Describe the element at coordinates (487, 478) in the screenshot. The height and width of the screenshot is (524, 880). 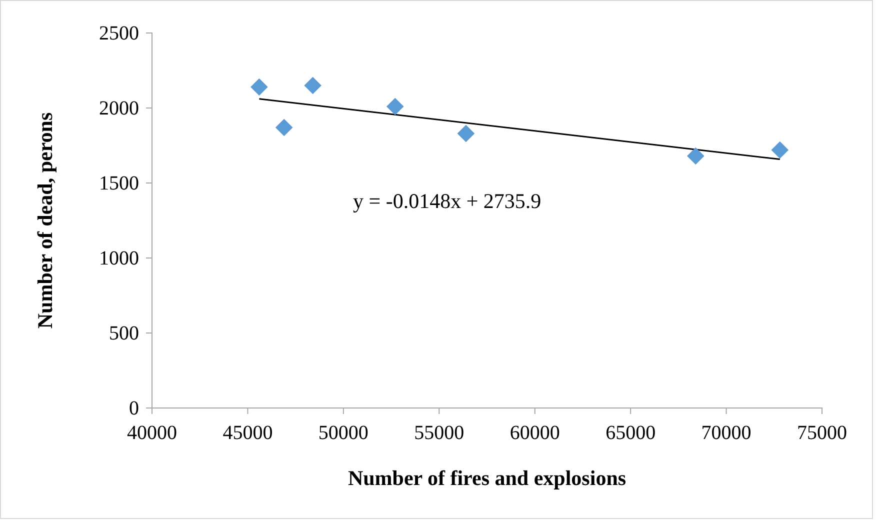
I see `x-axis-title: Number of fires and explosions` at that location.